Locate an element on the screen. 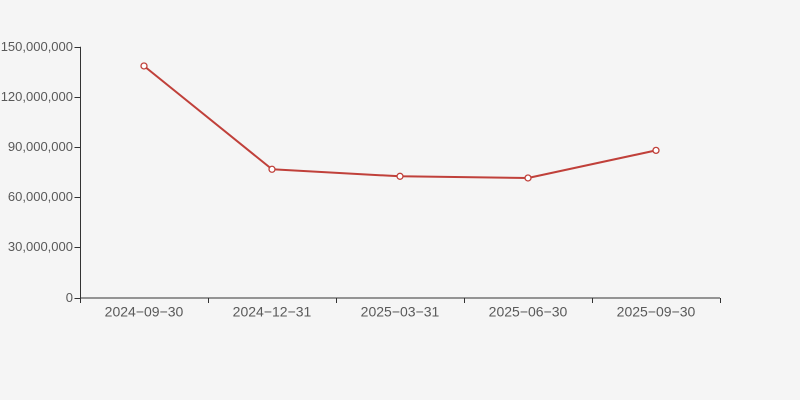 The height and width of the screenshot is (400, 800). y-tick-label: 90,000,000 is located at coordinates (40, 146).